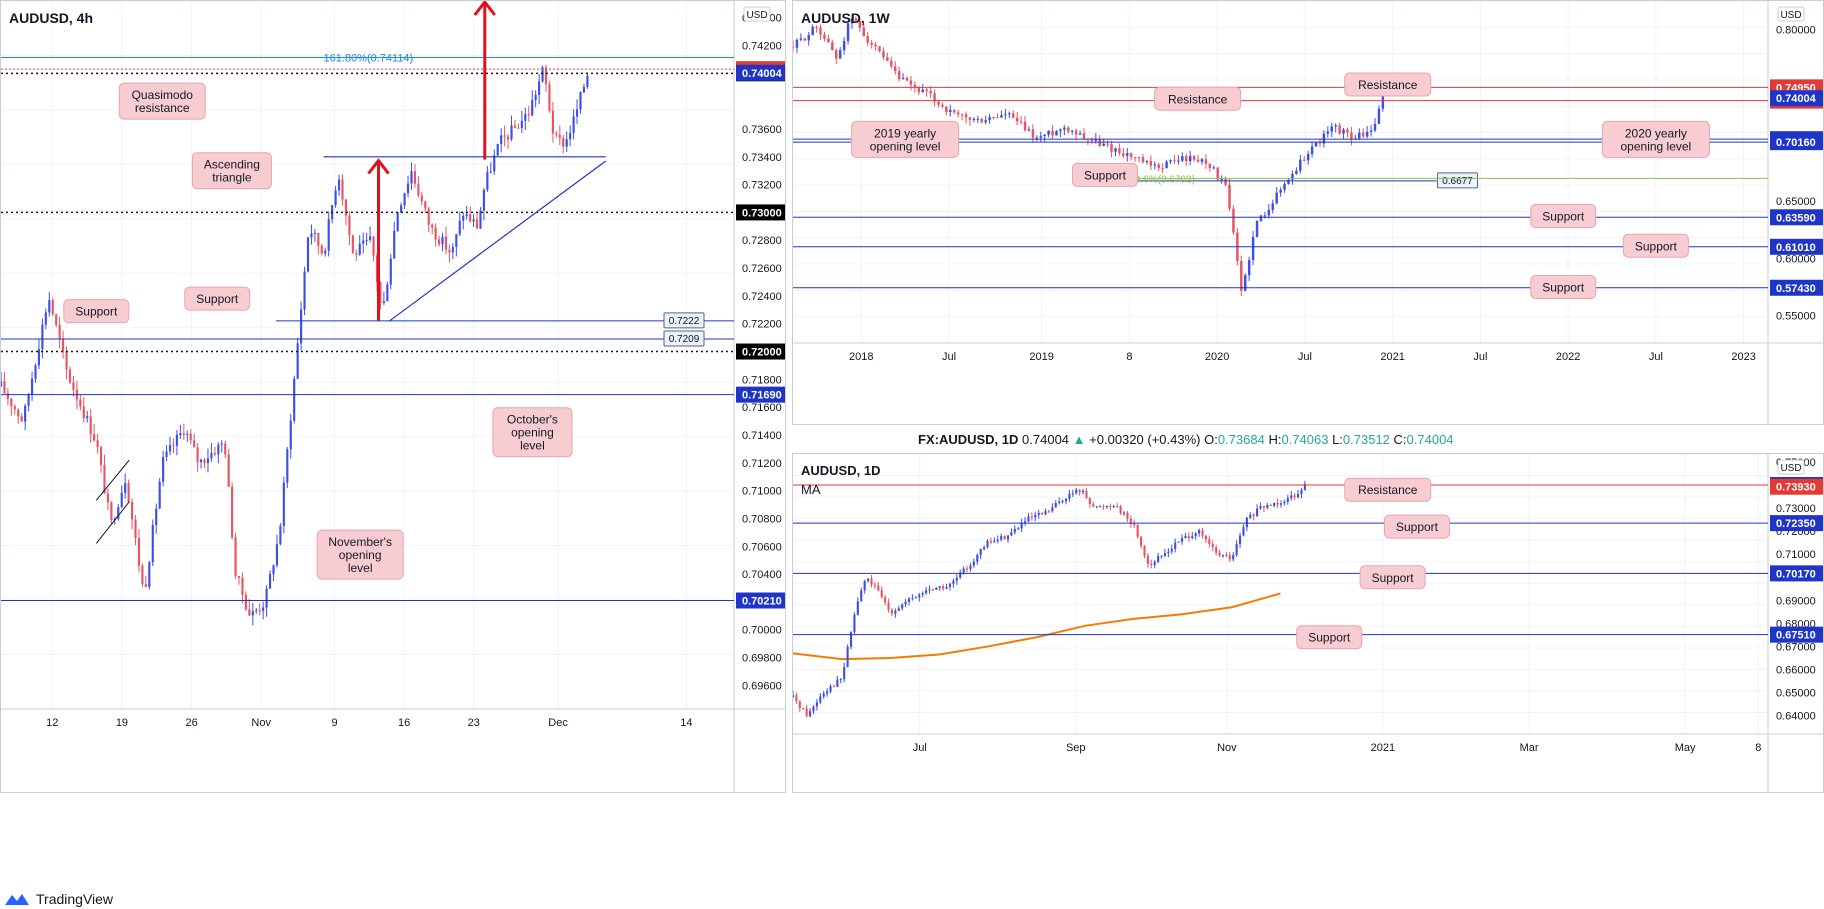 The height and width of the screenshot is (909, 1824). What do you see at coordinates (1457, 180) in the screenshot?
I see `level-label: 0.6677` at bounding box center [1457, 180].